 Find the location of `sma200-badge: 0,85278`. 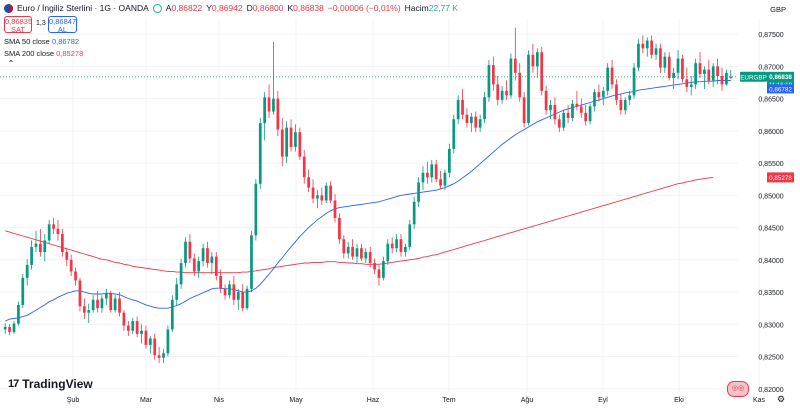

sma200-badge: 0,85278 is located at coordinates (780, 177).